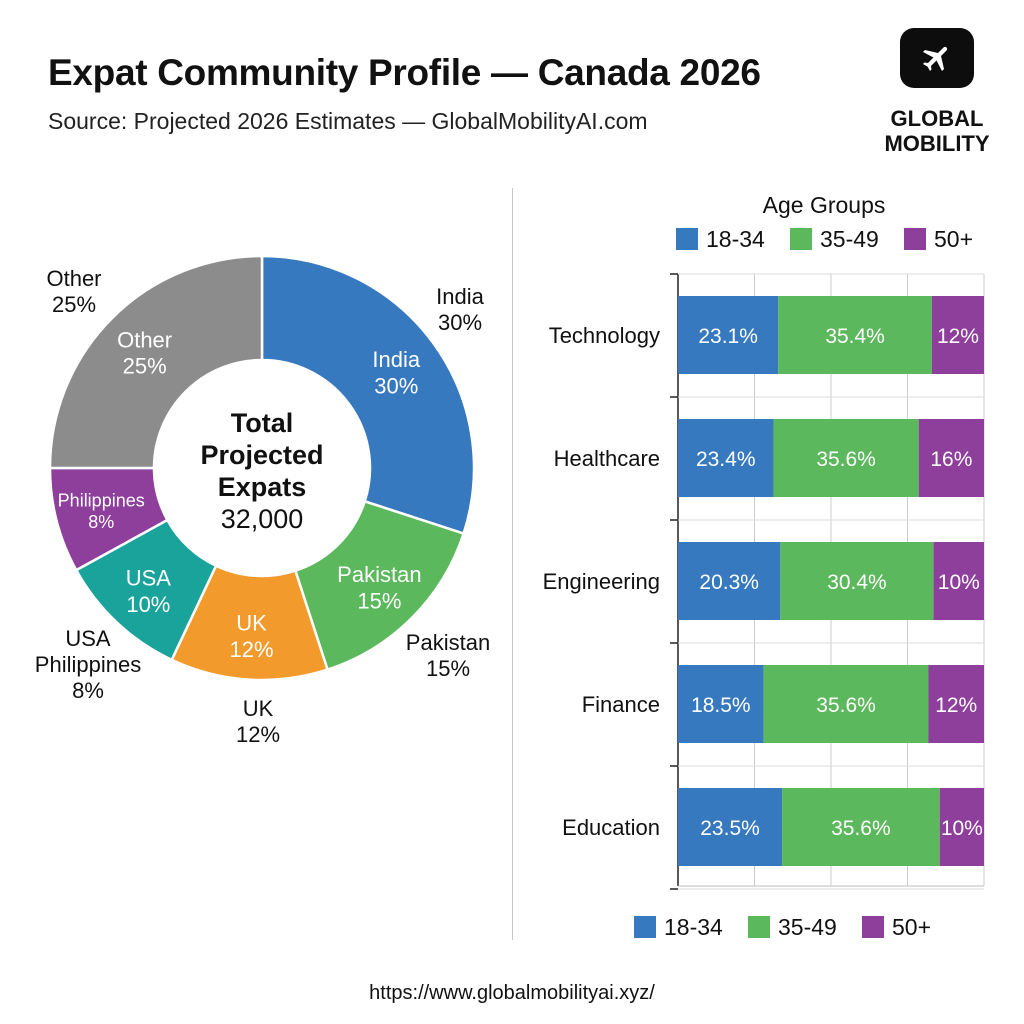 The image size is (1024, 1024). I want to click on donut-slice-pakistan, so click(379, 585).